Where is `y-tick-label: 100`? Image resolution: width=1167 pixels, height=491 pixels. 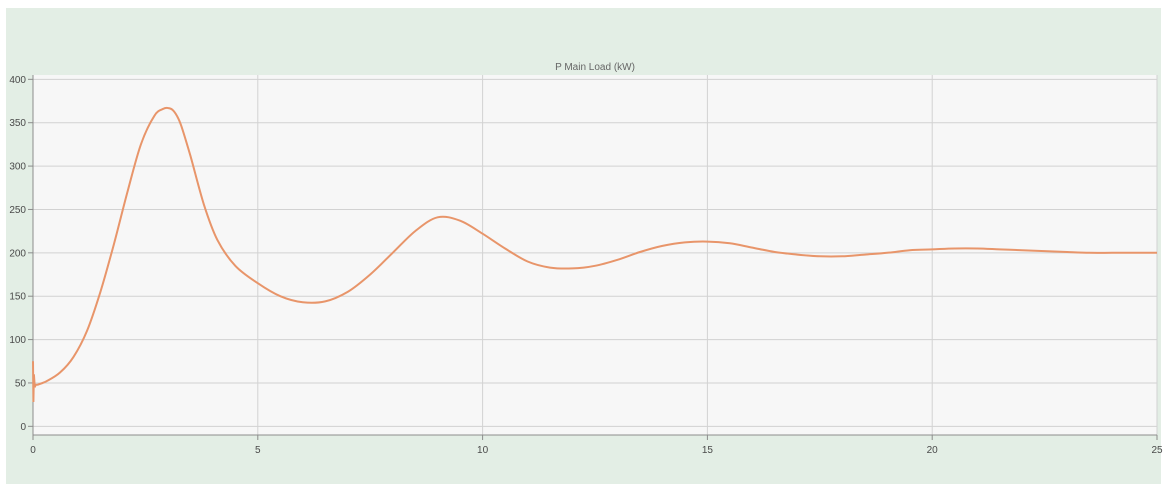
y-tick-label: 100 is located at coordinates (17, 340).